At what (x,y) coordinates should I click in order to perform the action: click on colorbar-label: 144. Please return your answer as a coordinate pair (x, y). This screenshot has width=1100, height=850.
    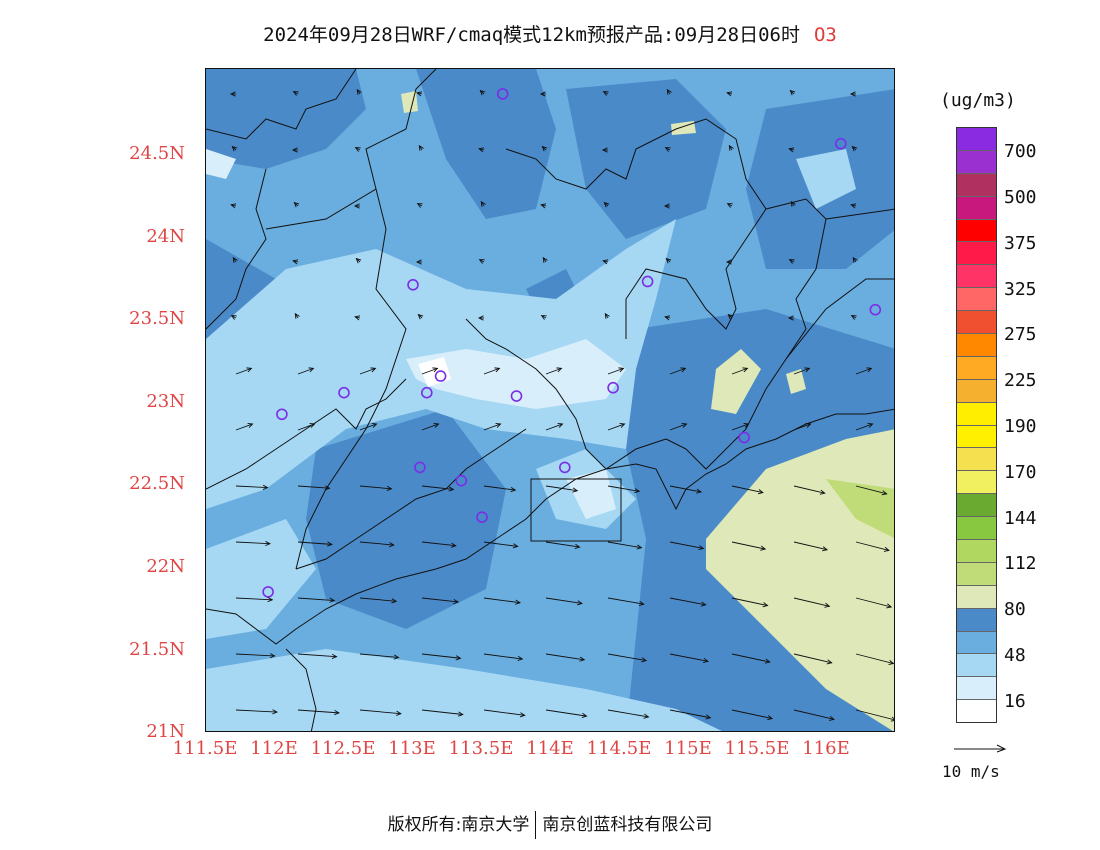
    Looking at the image, I should click on (1020, 518).